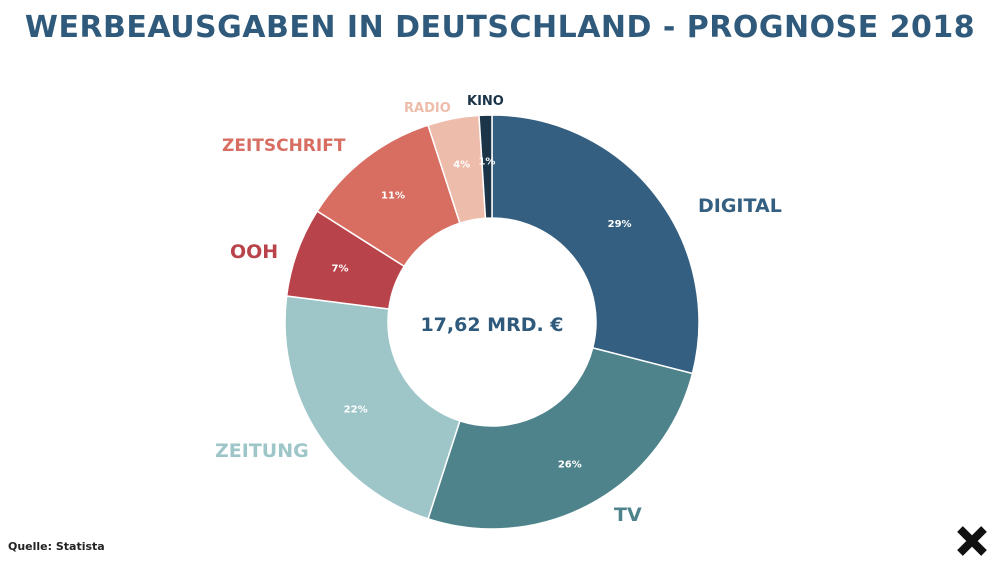 This screenshot has height=563, width=1000. Describe the element at coordinates (628, 515) in the screenshot. I see `category-label-tv: TV` at that location.